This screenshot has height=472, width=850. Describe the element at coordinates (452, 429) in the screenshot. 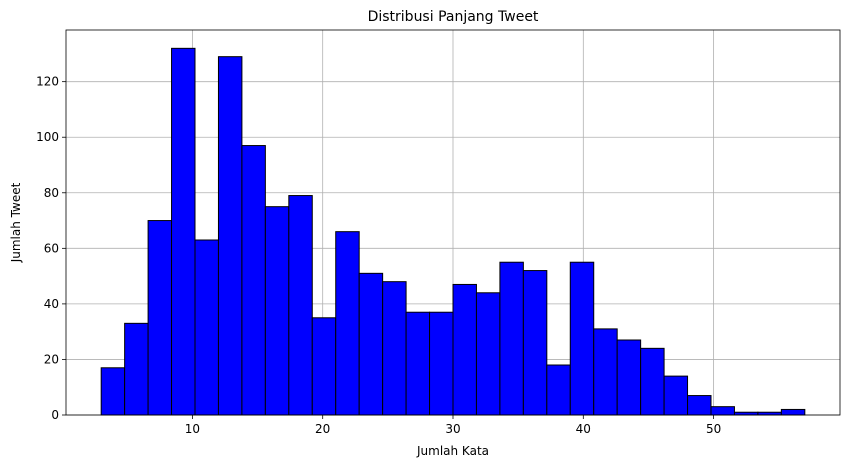

I see `x-tick-label: 30` at that location.